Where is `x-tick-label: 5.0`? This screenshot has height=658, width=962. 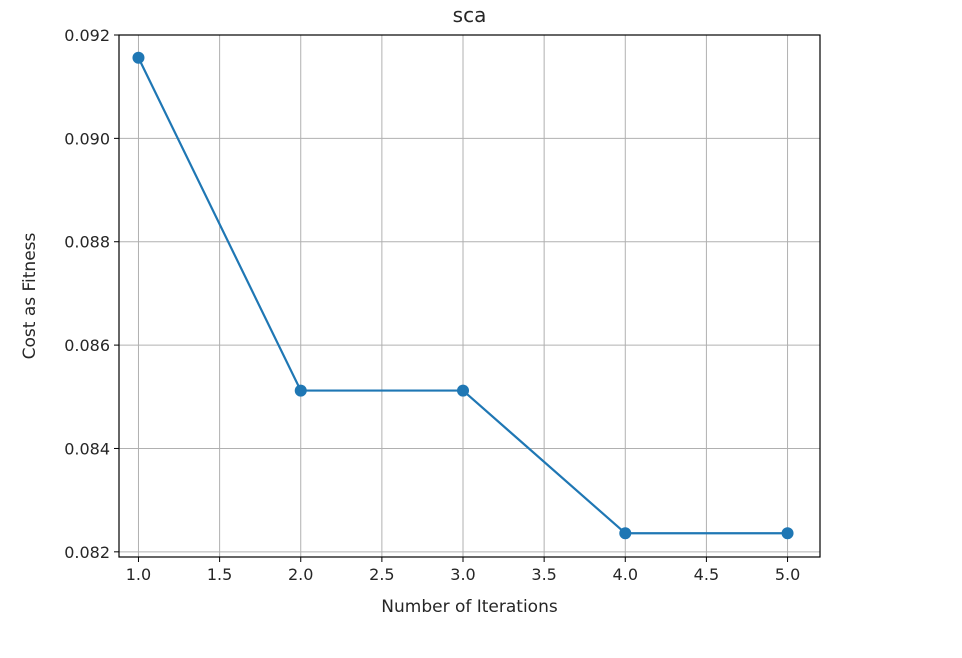
x-tick-label: 5.0 is located at coordinates (787, 574).